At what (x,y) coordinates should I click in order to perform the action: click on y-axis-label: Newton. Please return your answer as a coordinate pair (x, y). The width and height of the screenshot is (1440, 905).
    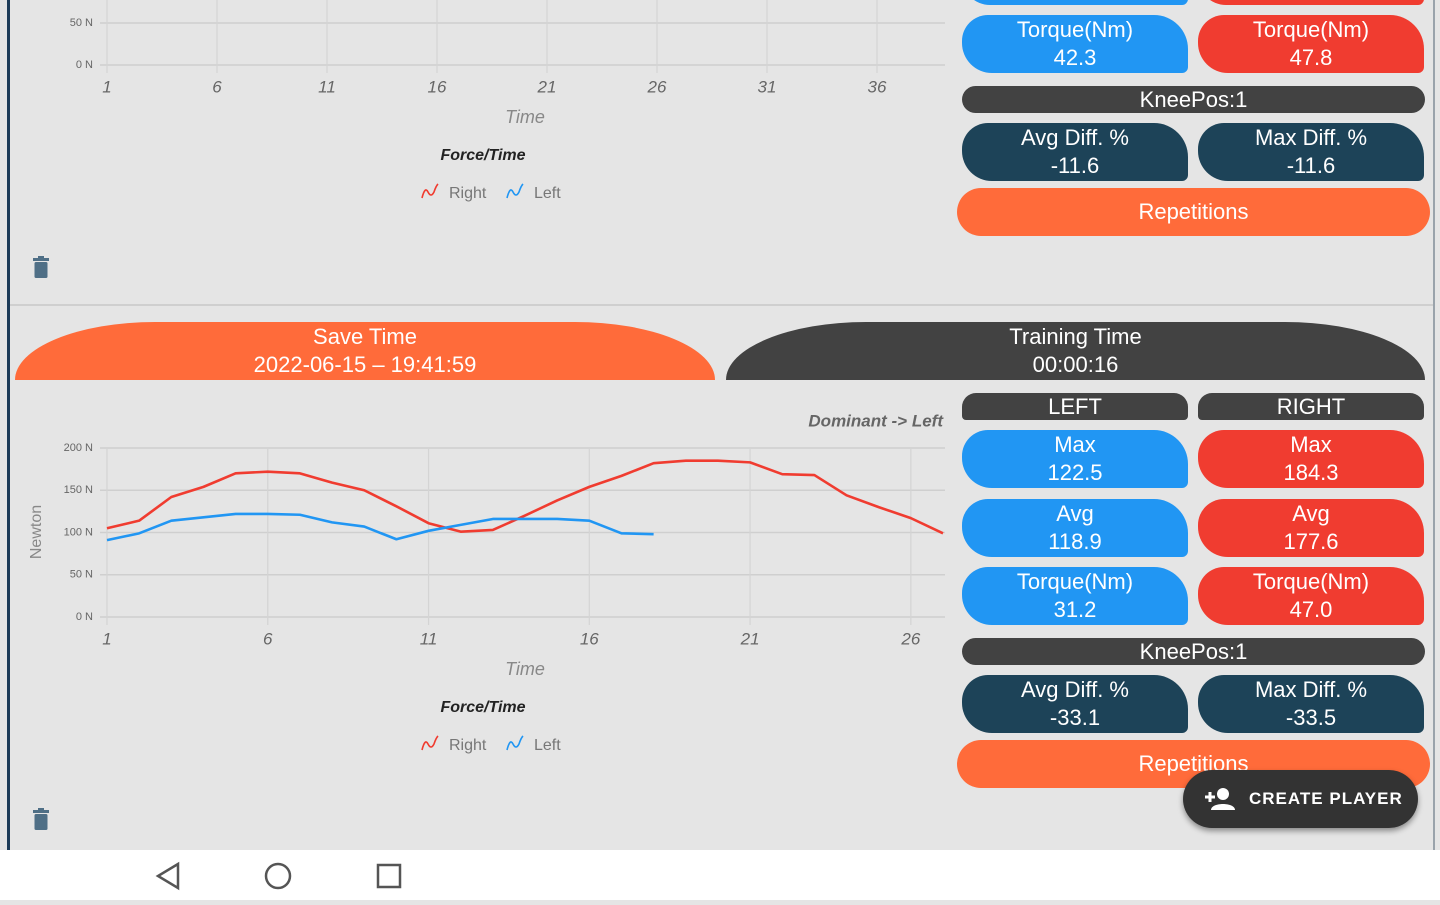
    Looking at the image, I should click on (36, 532).